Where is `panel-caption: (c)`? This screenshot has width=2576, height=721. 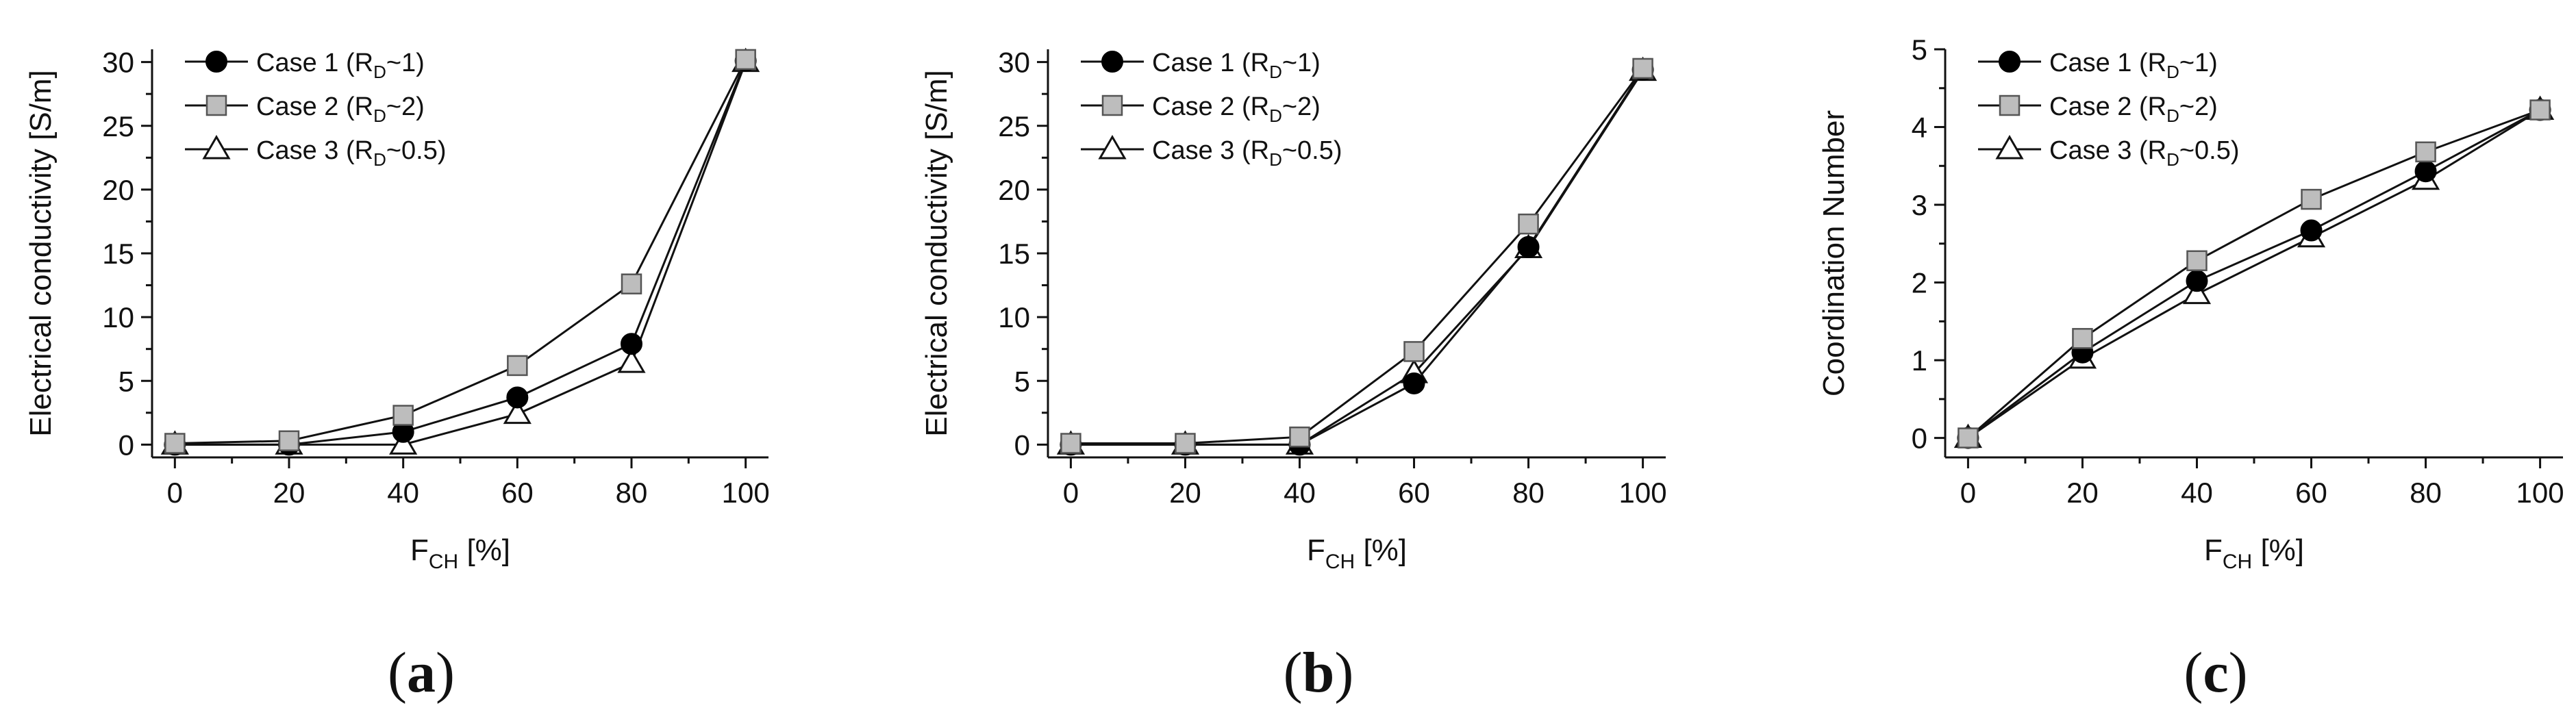 panel-caption: (c) is located at coordinates (2215, 673).